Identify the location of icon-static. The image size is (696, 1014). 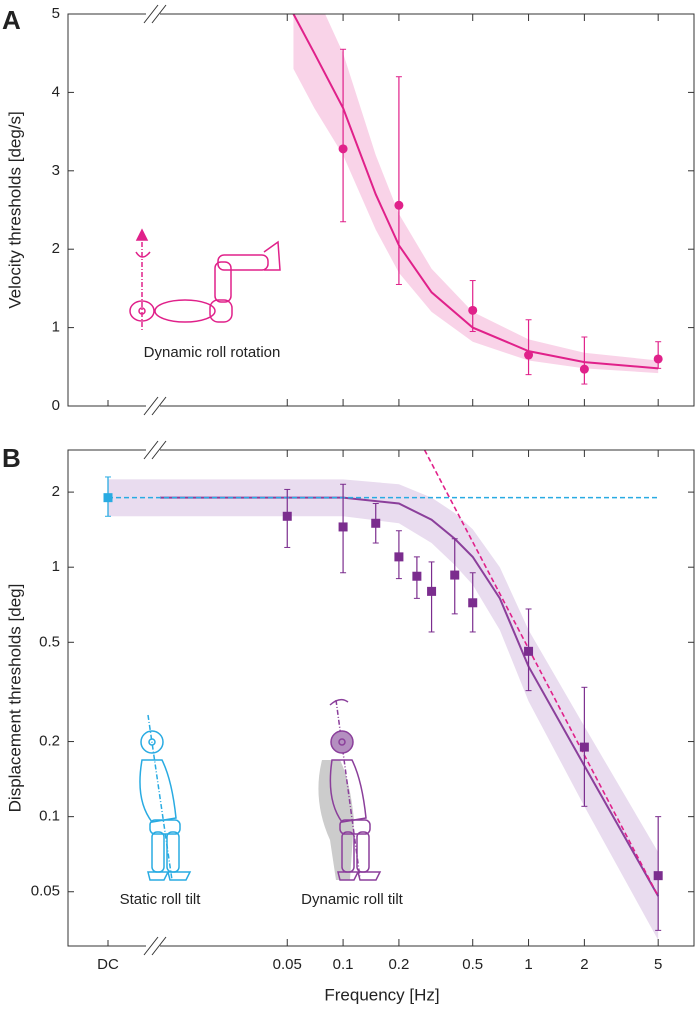
(165, 797).